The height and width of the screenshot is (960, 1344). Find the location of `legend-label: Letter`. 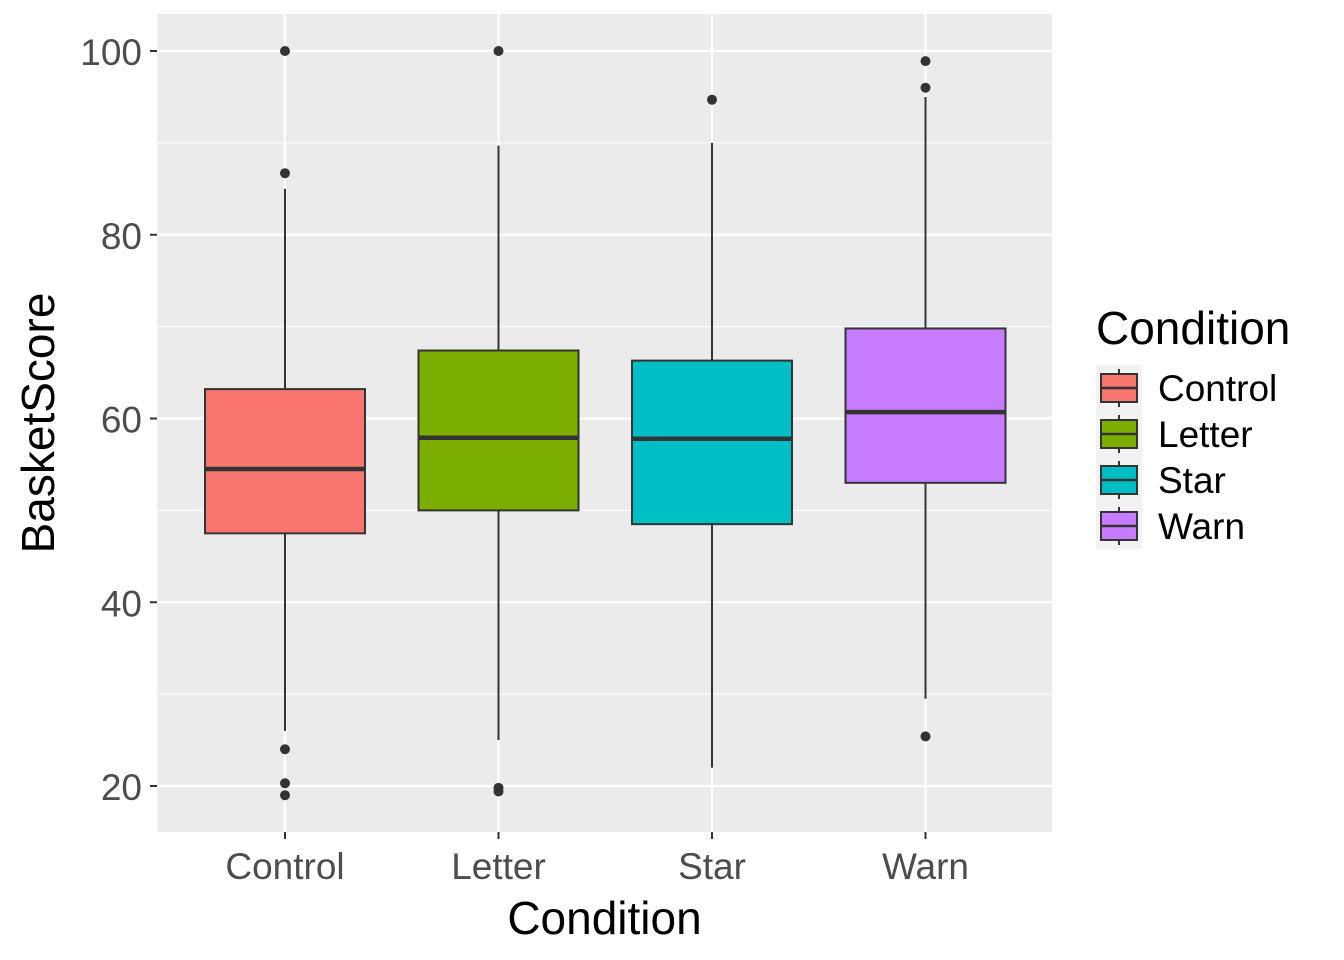

legend-label: Letter is located at coordinates (1205, 434).